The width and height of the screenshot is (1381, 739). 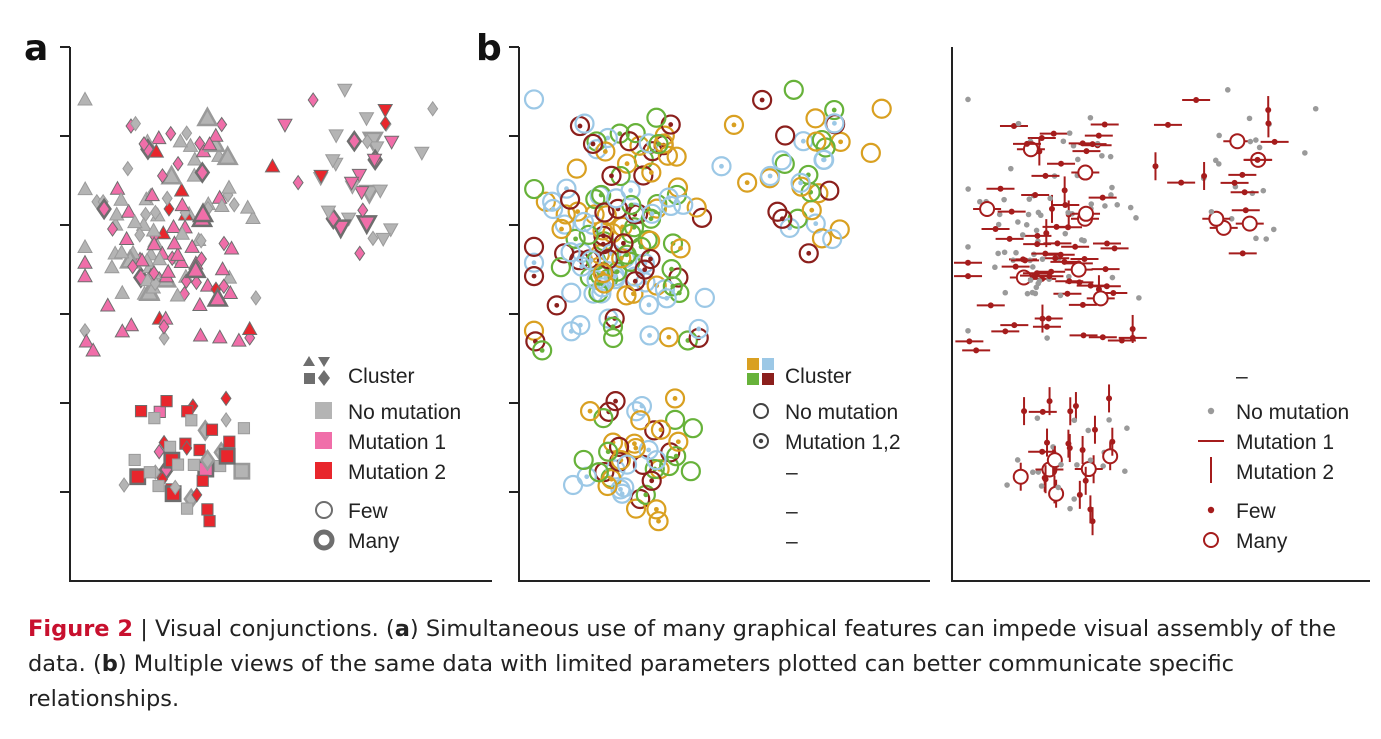 I want to click on caption-a: a, so click(x=402, y=629).